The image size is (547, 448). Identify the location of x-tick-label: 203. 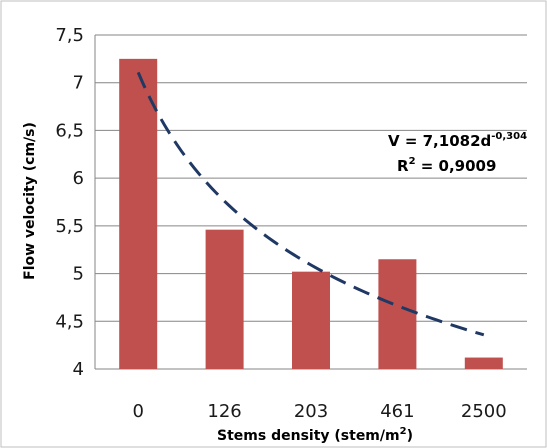
(311, 411).